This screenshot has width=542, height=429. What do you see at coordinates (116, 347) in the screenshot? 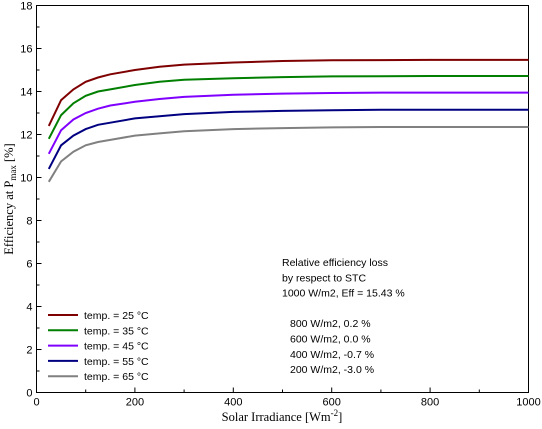
I see `legend-label: temp. = 45 °C` at bounding box center [116, 347].